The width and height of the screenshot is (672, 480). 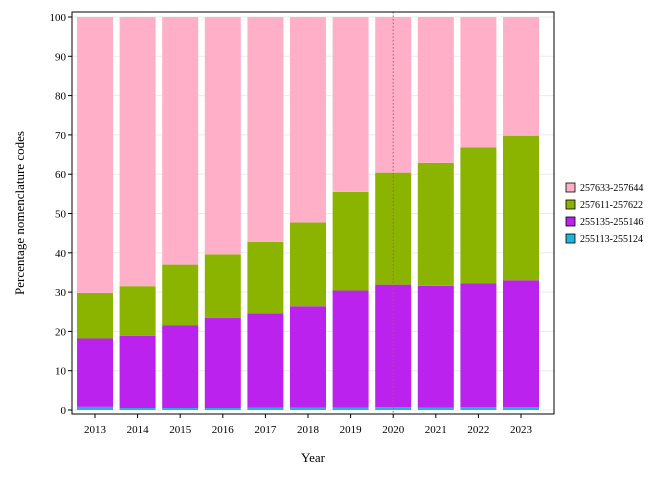 I want to click on bar-stack-2016, so click(x=222, y=213).